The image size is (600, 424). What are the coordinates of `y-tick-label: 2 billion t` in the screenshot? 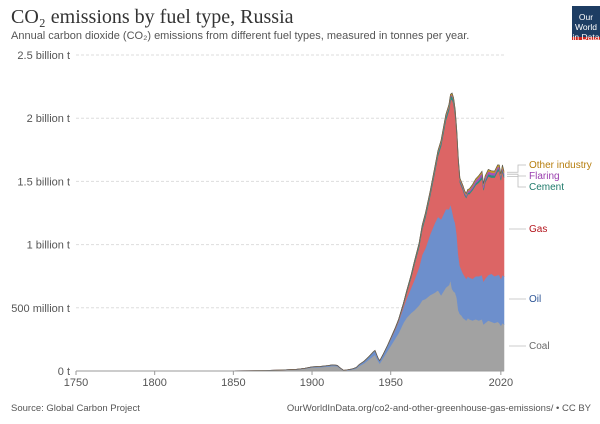 It's located at (48, 119).